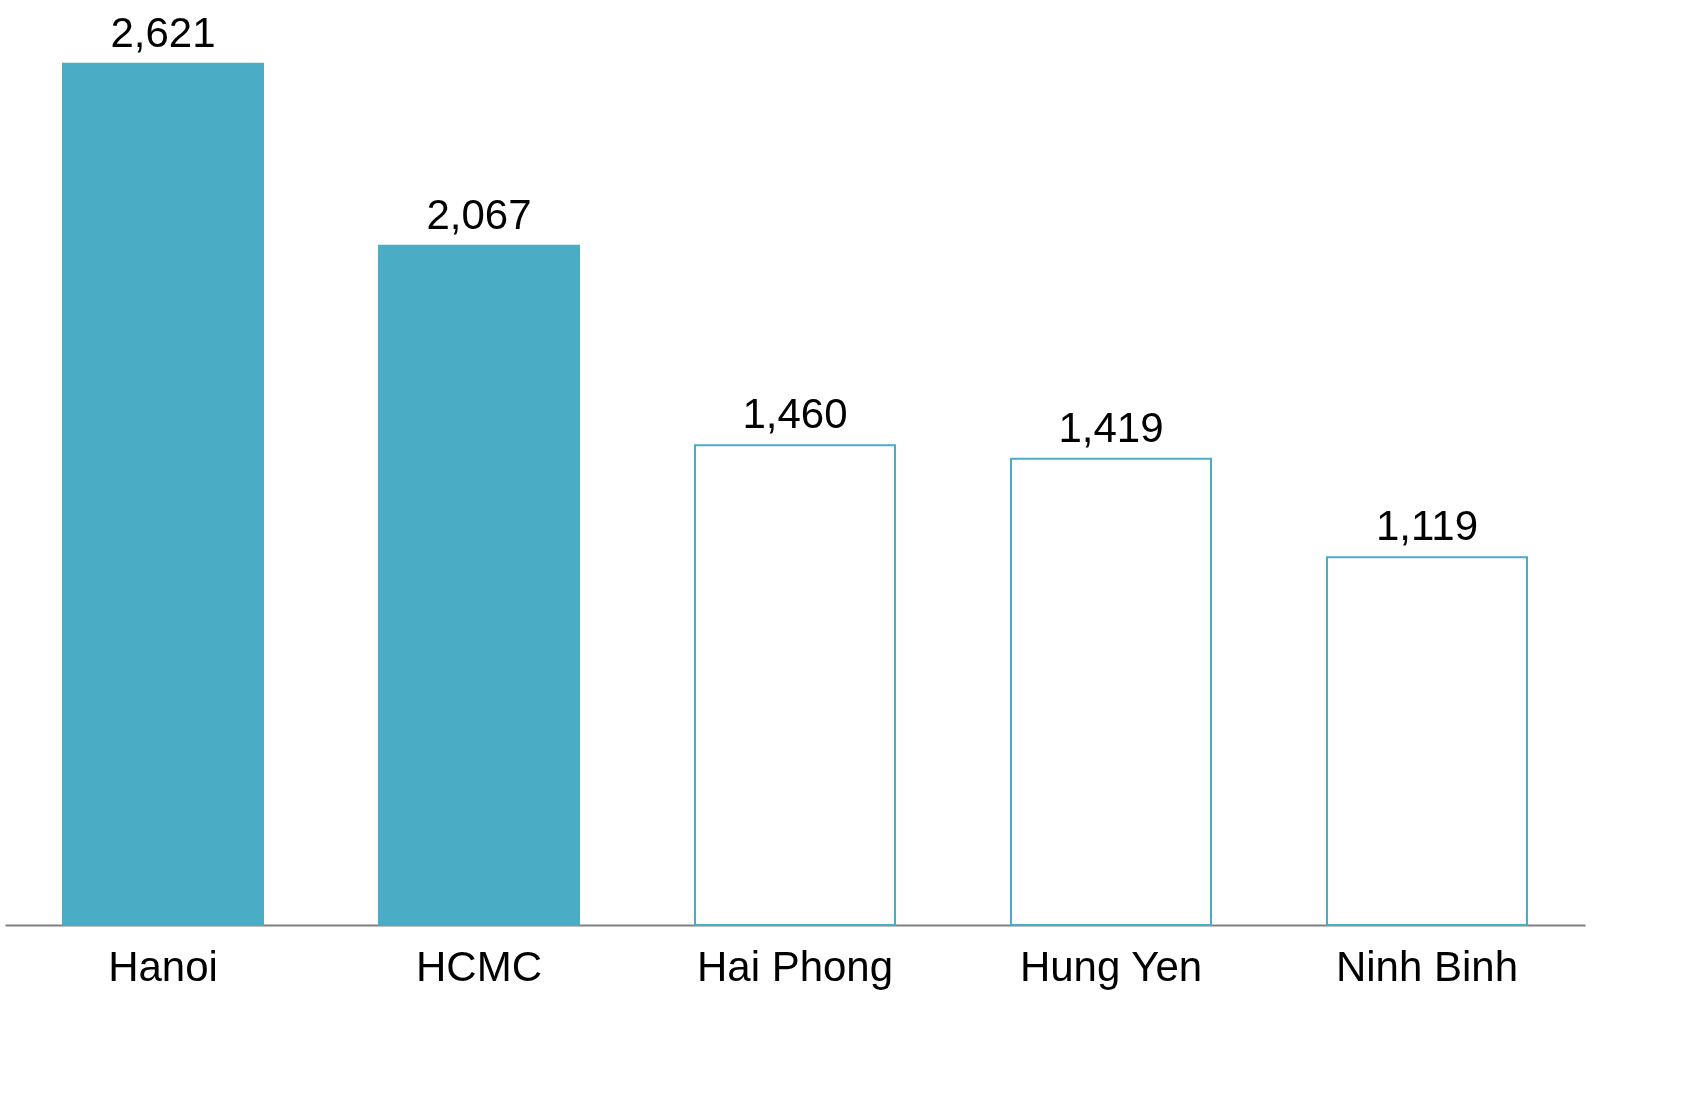 The image size is (1682, 1098). Describe the element at coordinates (1111, 966) in the screenshot. I see `x-tick-label: Hung Yen` at that location.